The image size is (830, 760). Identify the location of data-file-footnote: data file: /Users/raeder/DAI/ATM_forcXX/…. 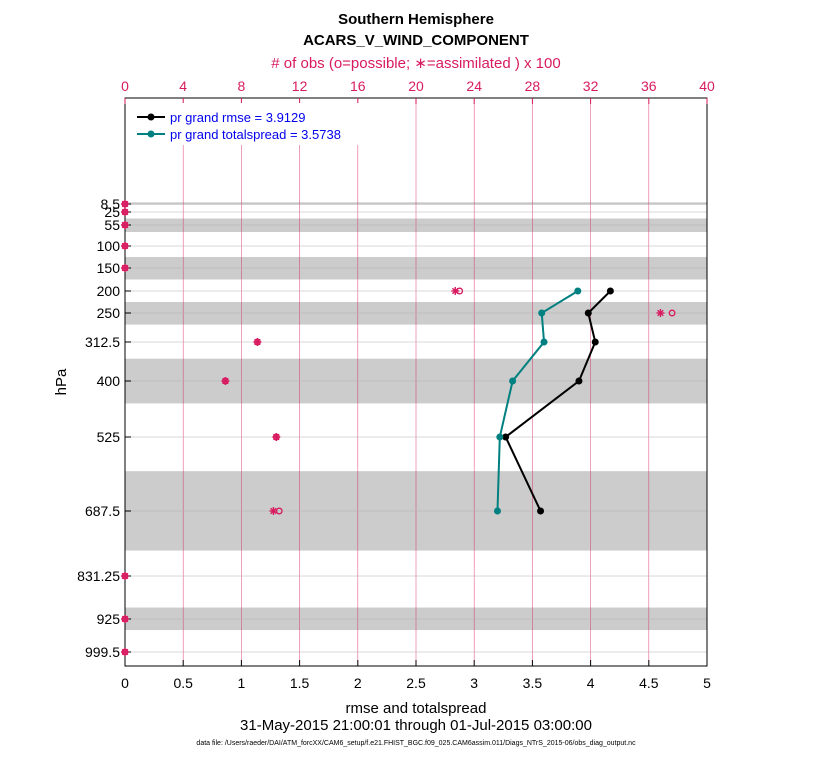
(416, 743).